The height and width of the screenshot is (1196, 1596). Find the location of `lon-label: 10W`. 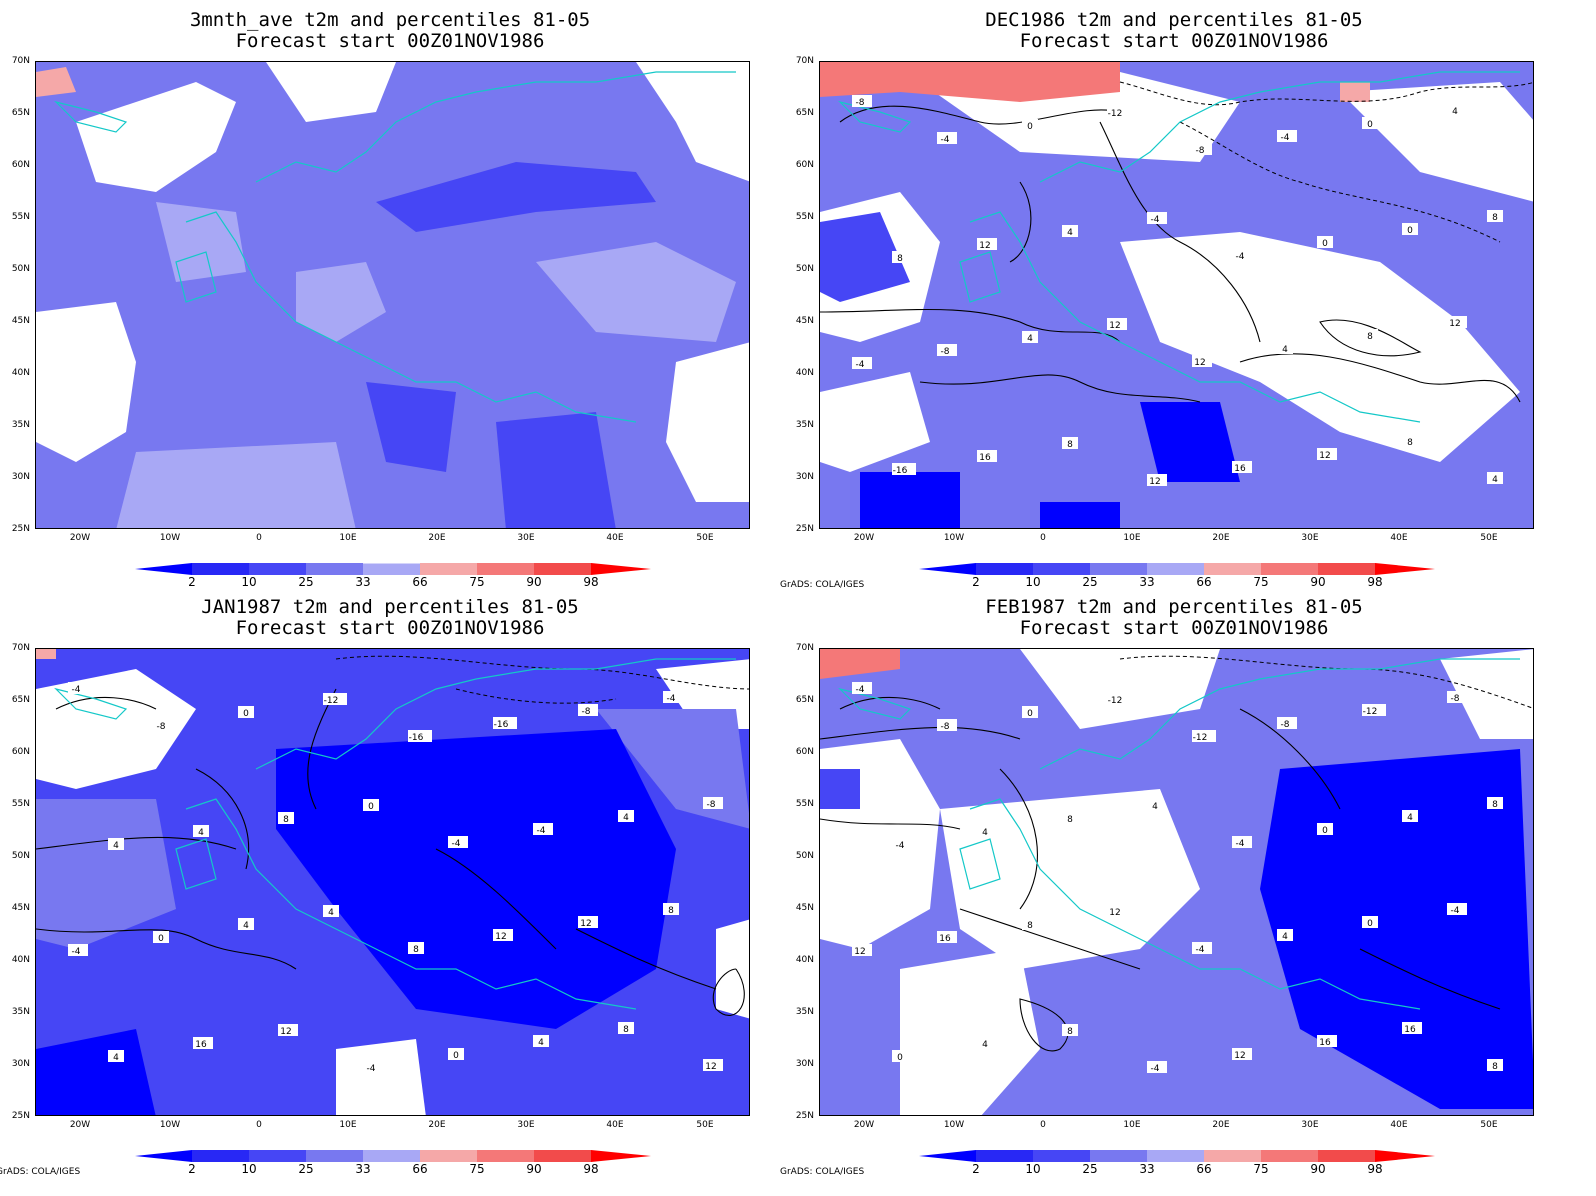

lon-label: 10W is located at coordinates (954, 1125).